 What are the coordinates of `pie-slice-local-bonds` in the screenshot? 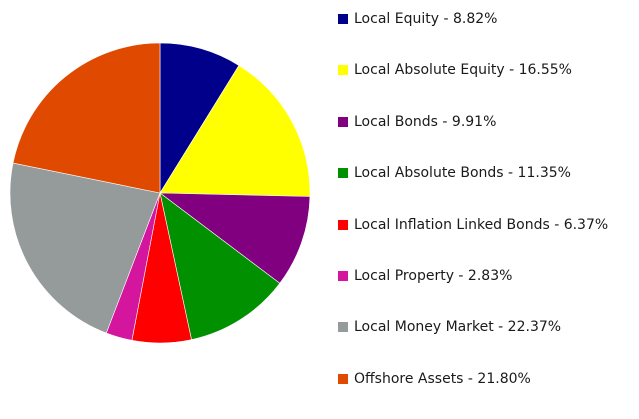 It's located at (235, 238).